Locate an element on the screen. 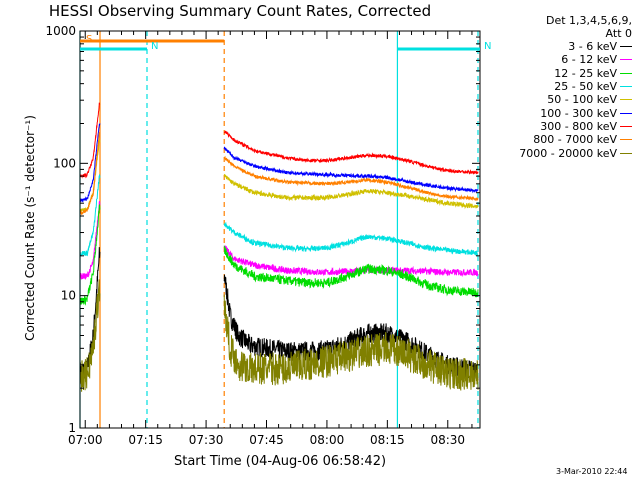 The height and width of the screenshot is (480, 640). y-tick-label: 1 is located at coordinates (72, 428).